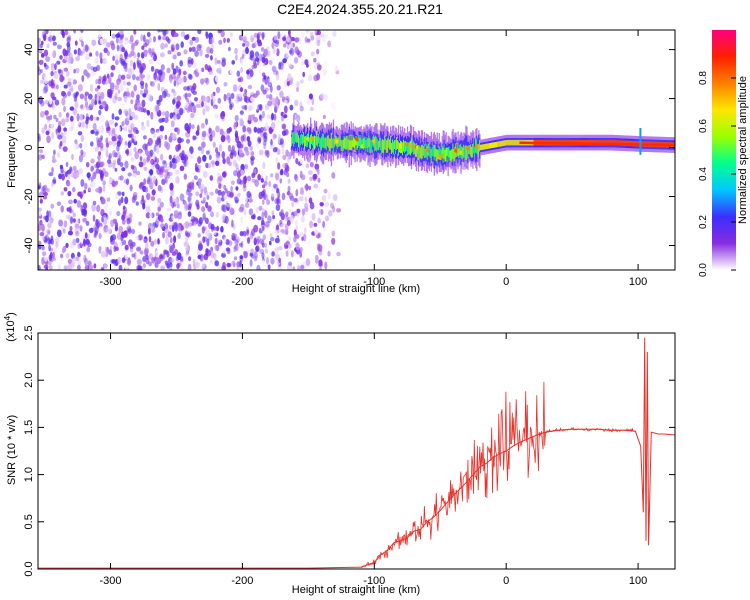  What do you see at coordinates (360, 9) in the screenshot?
I see `chart-title: C2E4.2024.355.20.21.R21` at bounding box center [360, 9].